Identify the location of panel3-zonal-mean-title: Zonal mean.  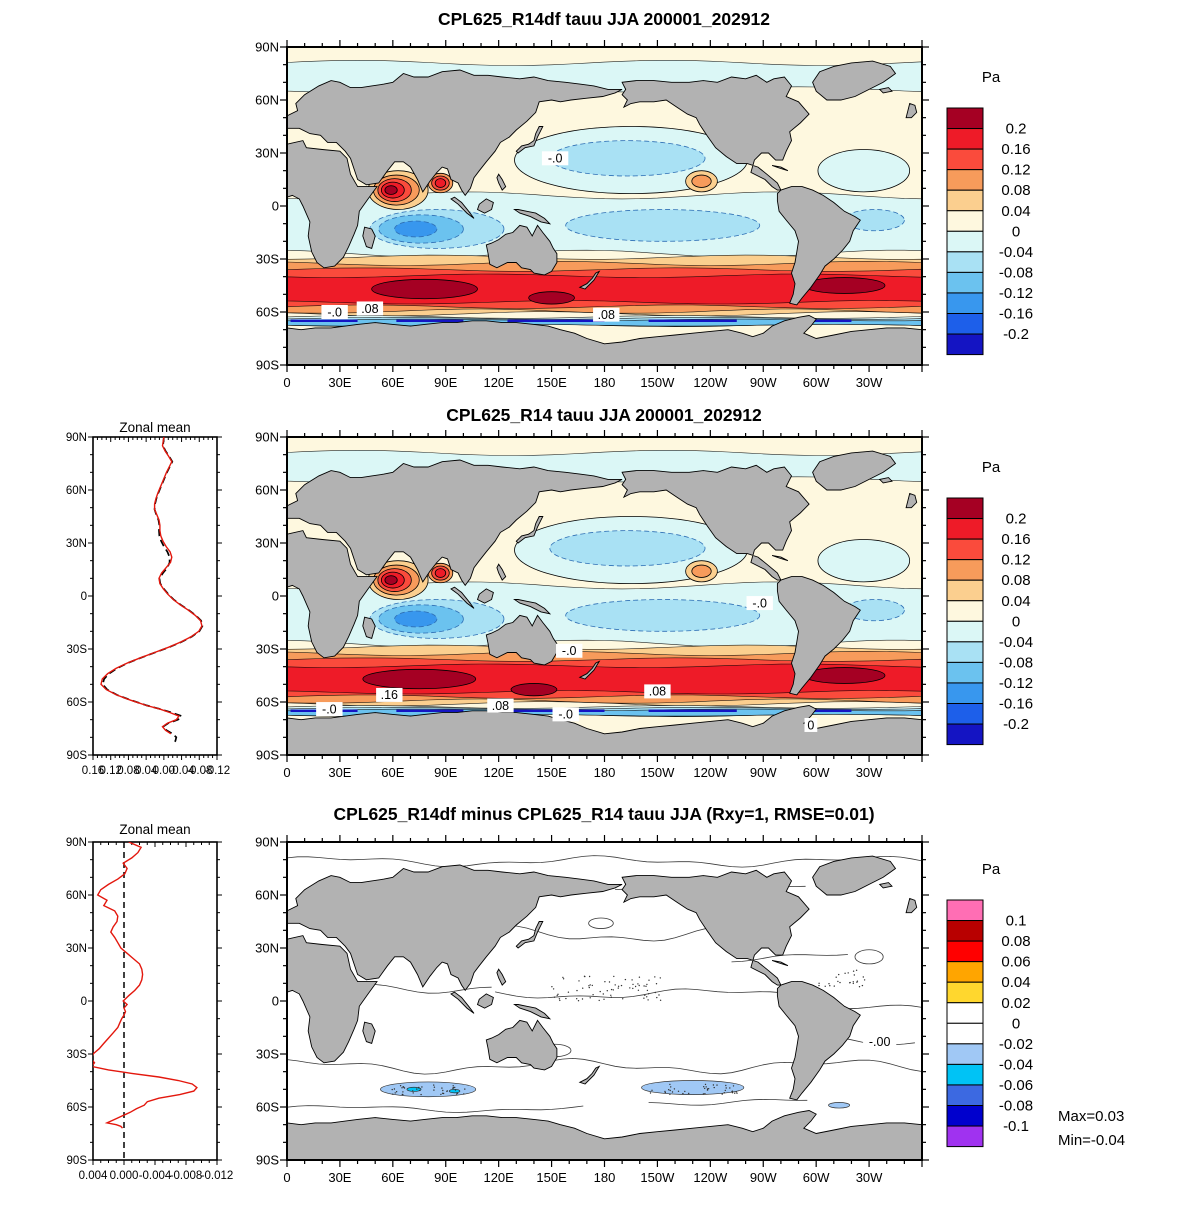
(154, 829).